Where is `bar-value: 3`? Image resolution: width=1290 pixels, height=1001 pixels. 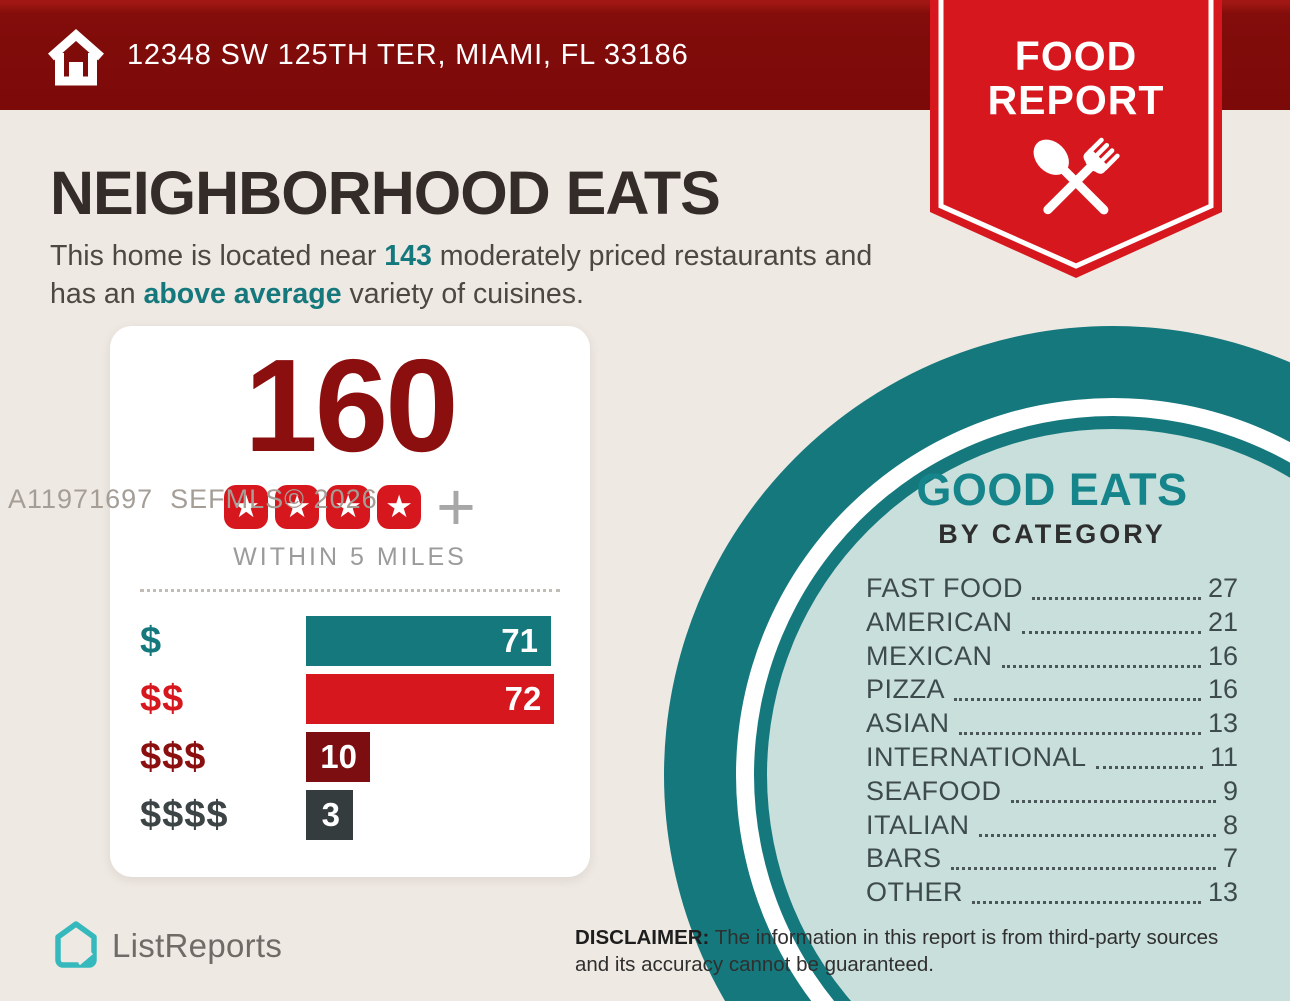 bar-value: 3 is located at coordinates (330, 814).